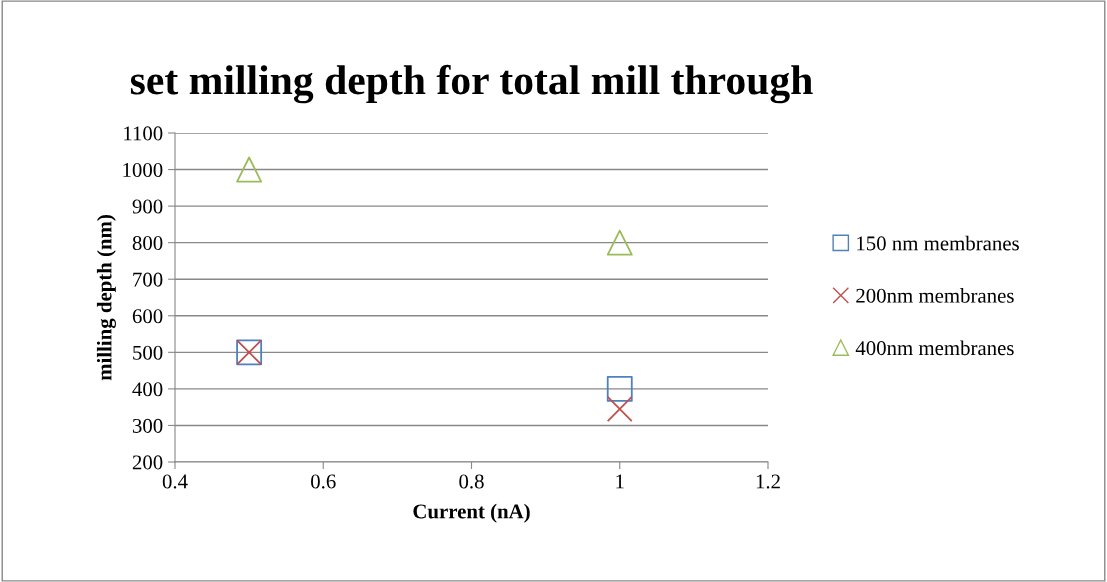  What do you see at coordinates (147, 206) in the screenshot?
I see `y-tick-label: 900` at bounding box center [147, 206].